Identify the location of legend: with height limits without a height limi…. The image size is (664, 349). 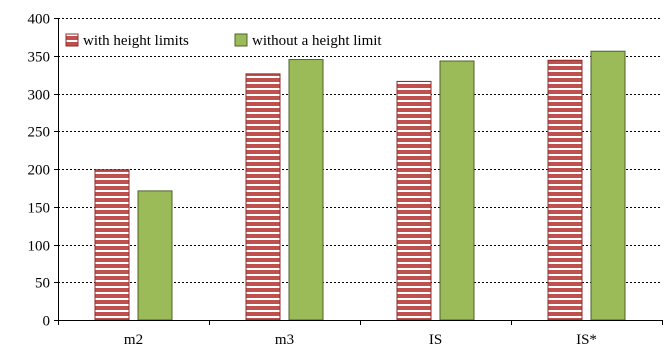
(223, 41).